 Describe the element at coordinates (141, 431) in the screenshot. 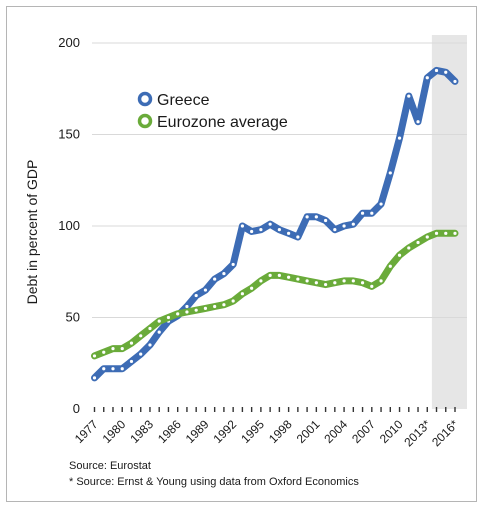

I see `x-tick-label: 1983` at that location.